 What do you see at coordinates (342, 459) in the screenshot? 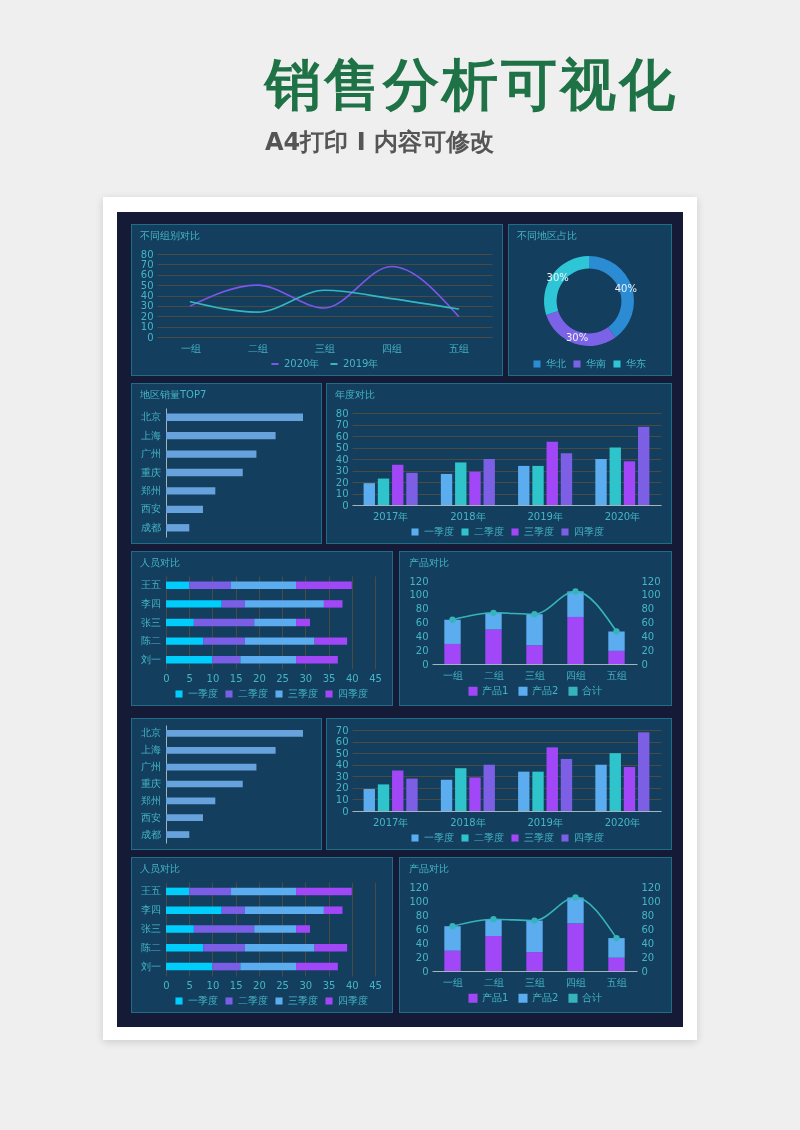
I see `y-tick-label: 40` at bounding box center [342, 459].